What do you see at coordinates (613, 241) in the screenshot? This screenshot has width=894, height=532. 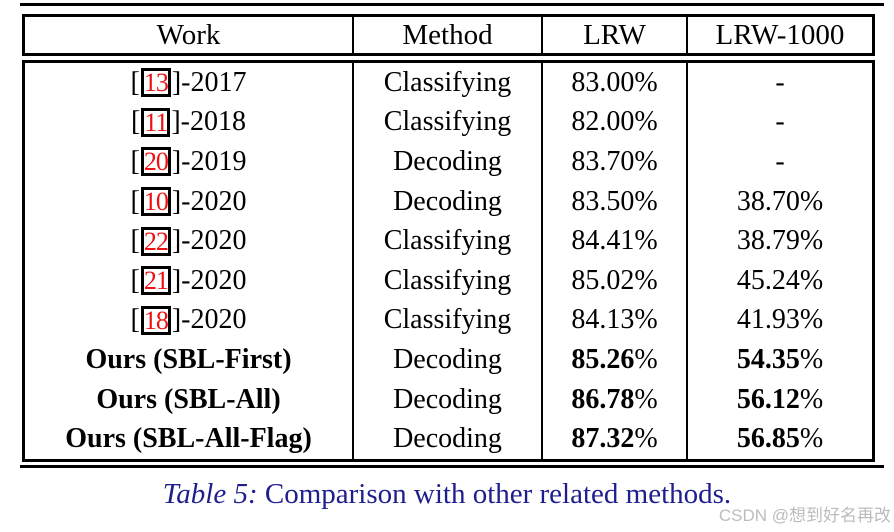 I see `lrw-cell: 84.41%` at bounding box center [613, 241].